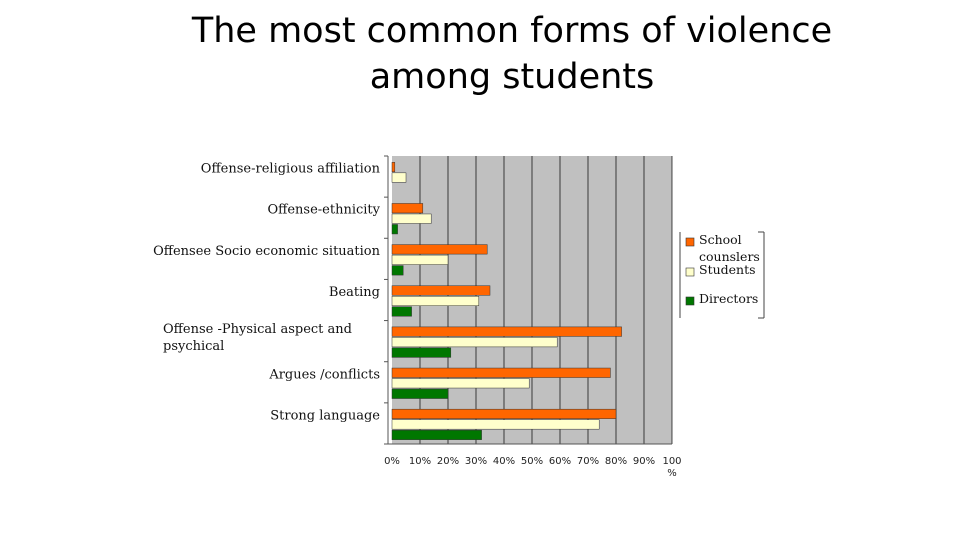  I want to click on x-tick-label: 70%, so click(588, 461).